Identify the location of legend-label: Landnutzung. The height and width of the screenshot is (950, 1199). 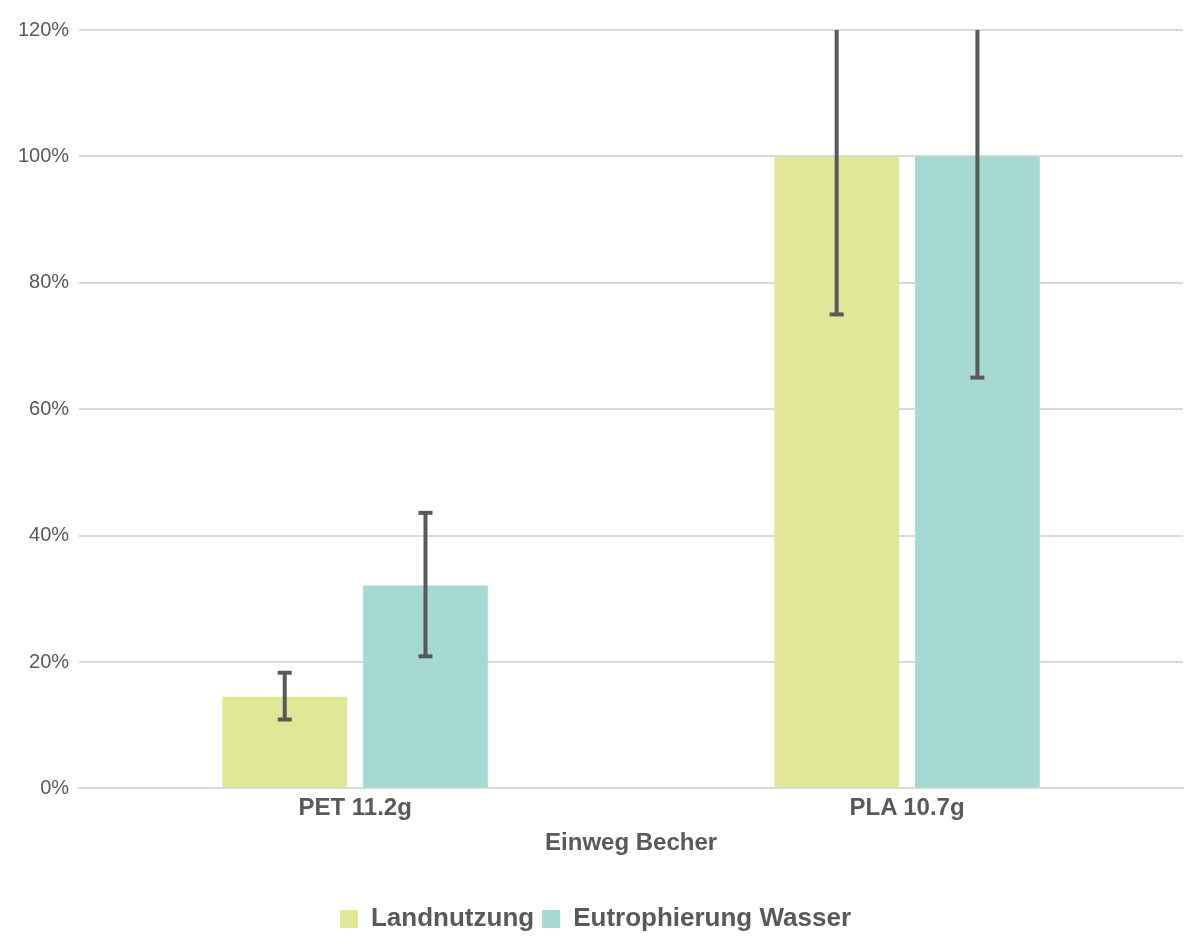
(452, 917).